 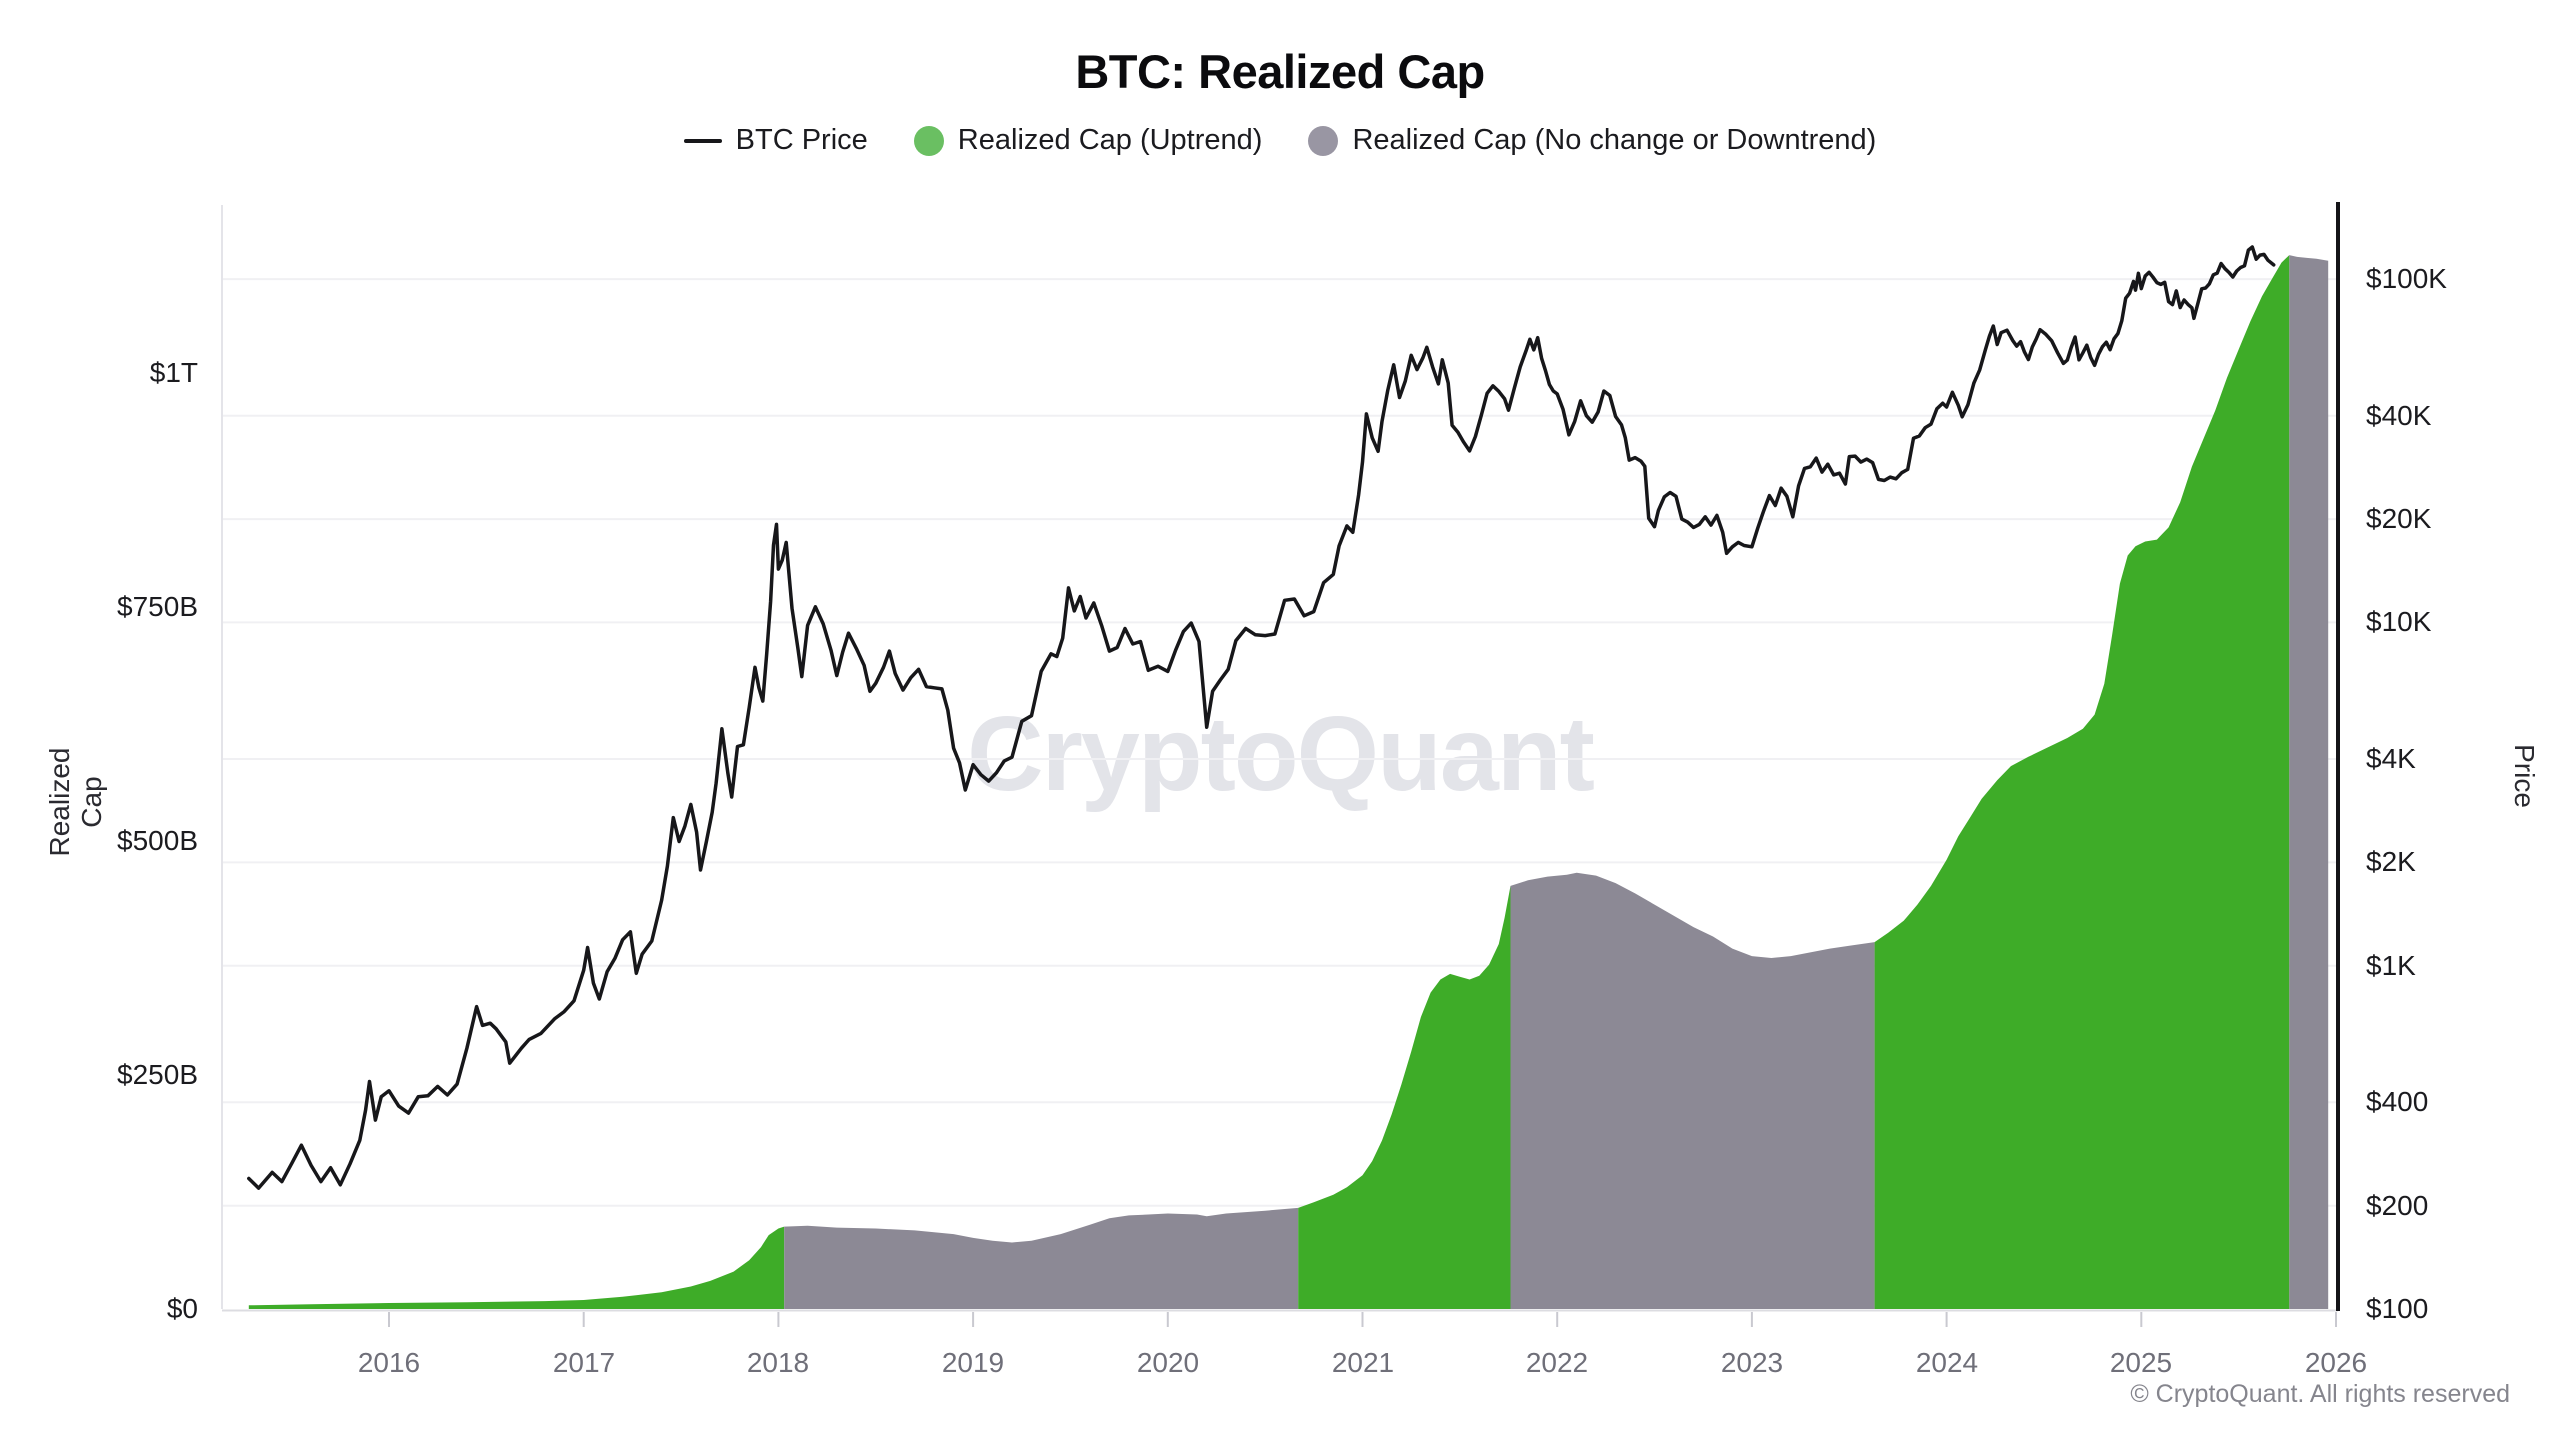 I want to click on x-axis-tick-label: 2021, so click(x=1363, y=1362).